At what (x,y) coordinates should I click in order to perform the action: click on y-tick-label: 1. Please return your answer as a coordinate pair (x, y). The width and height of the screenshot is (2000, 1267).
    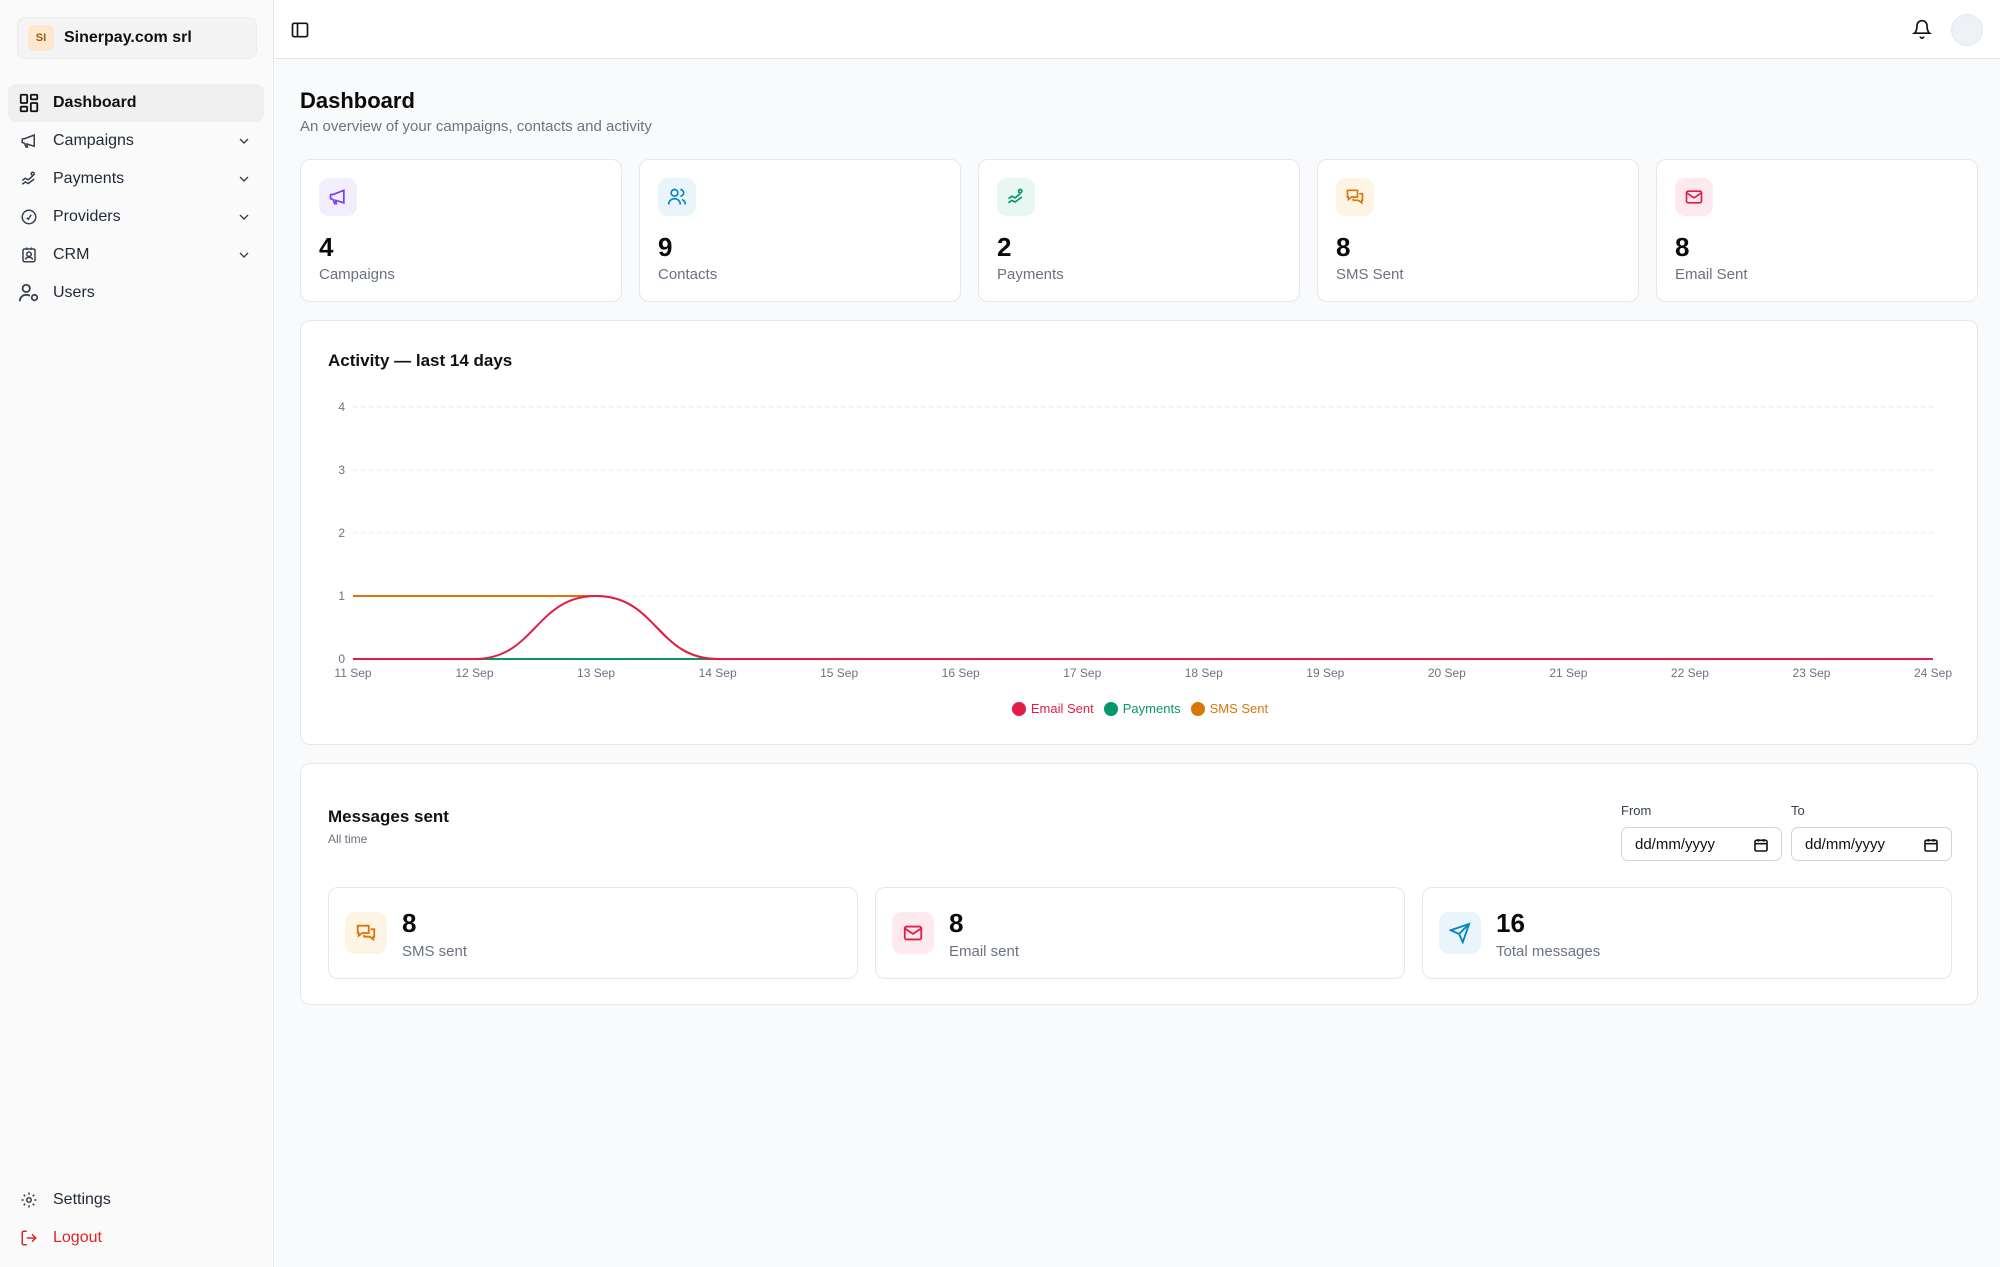
    Looking at the image, I should click on (341, 596).